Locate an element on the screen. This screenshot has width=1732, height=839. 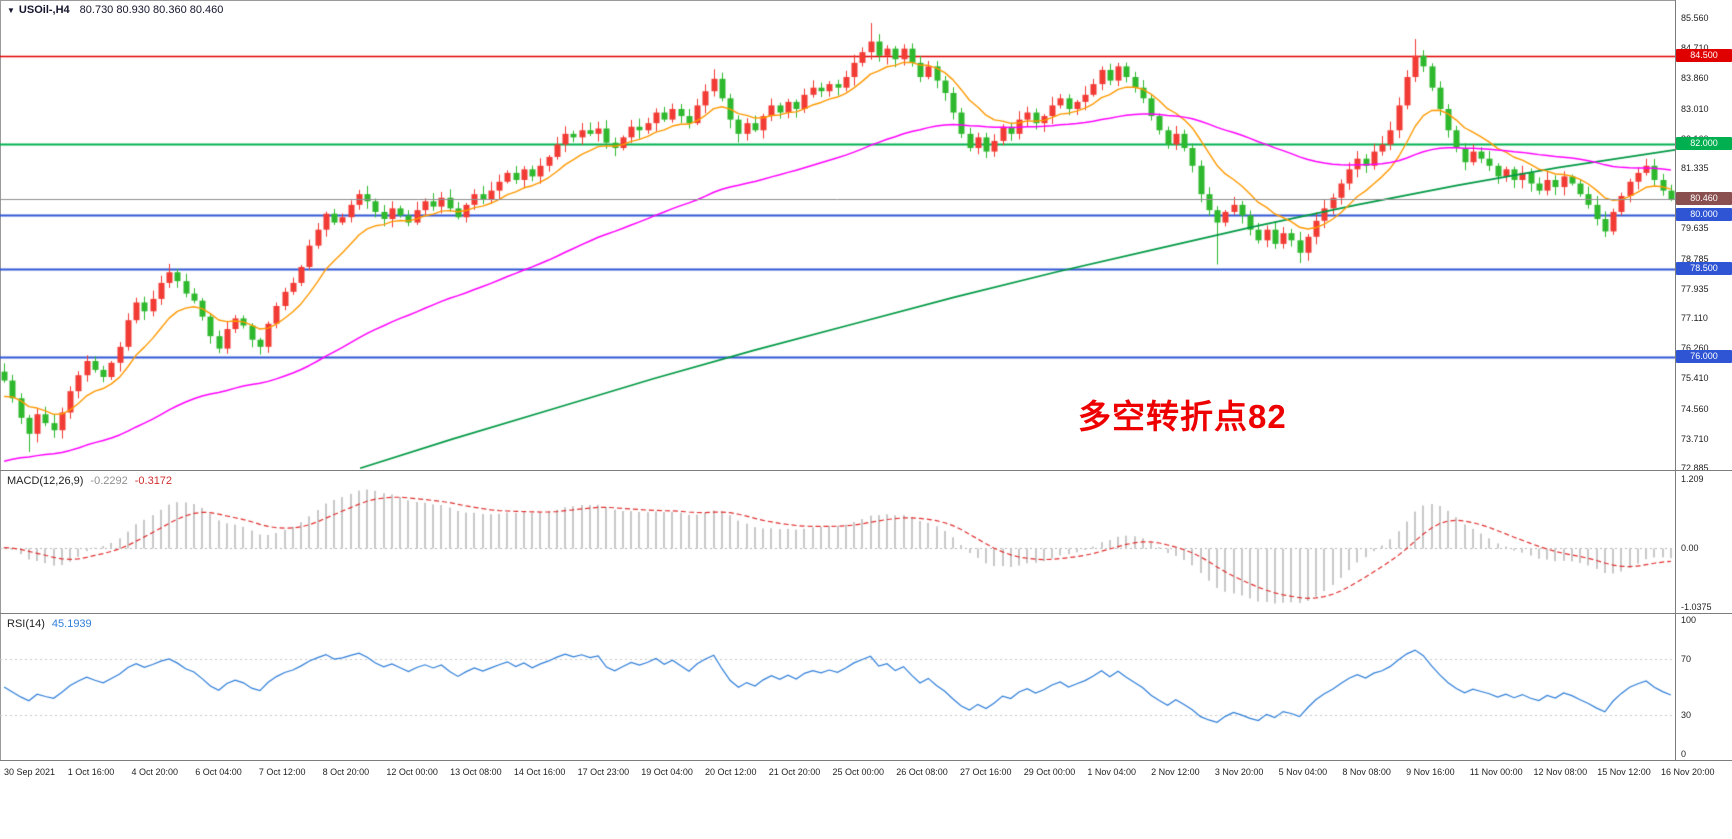
macd-axis-label: 0.00 is located at coordinates (1690, 547).